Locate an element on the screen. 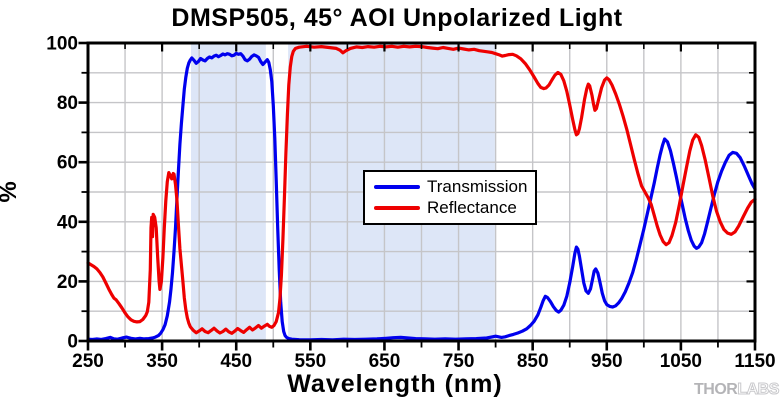 This screenshot has height=408, width=780. svg-text: 80 is located at coordinates (67, 103).